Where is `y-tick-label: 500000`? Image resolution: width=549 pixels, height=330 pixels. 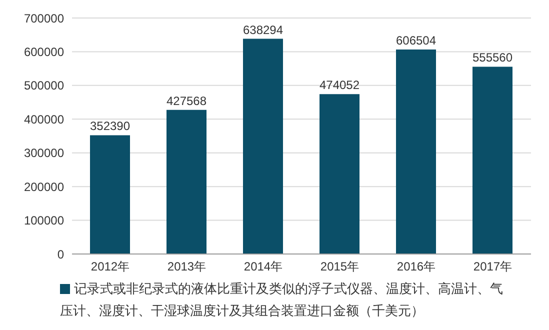
y-tick-label: 500000 is located at coordinates (44, 85).